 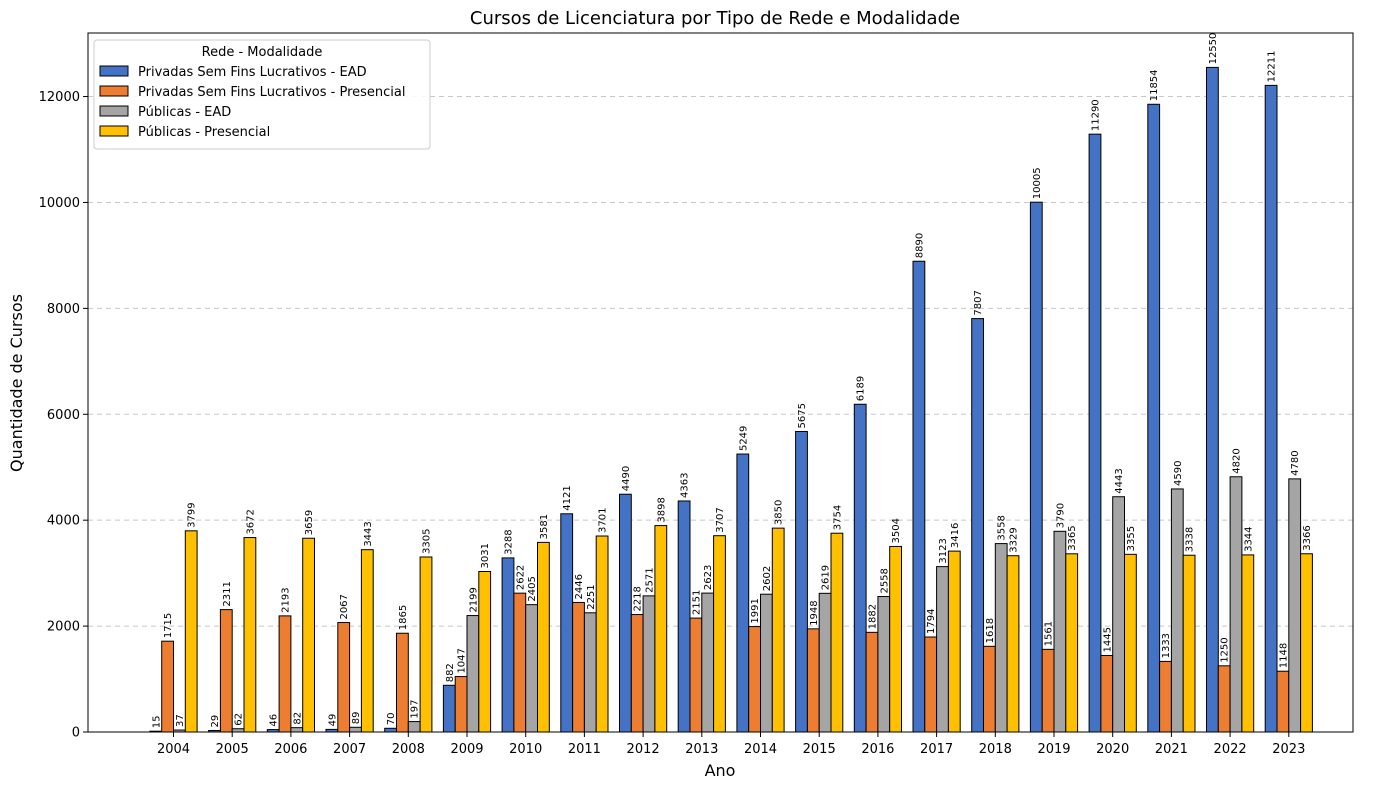 I want to click on bar-value-label: 49, so click(x=332, y=720).